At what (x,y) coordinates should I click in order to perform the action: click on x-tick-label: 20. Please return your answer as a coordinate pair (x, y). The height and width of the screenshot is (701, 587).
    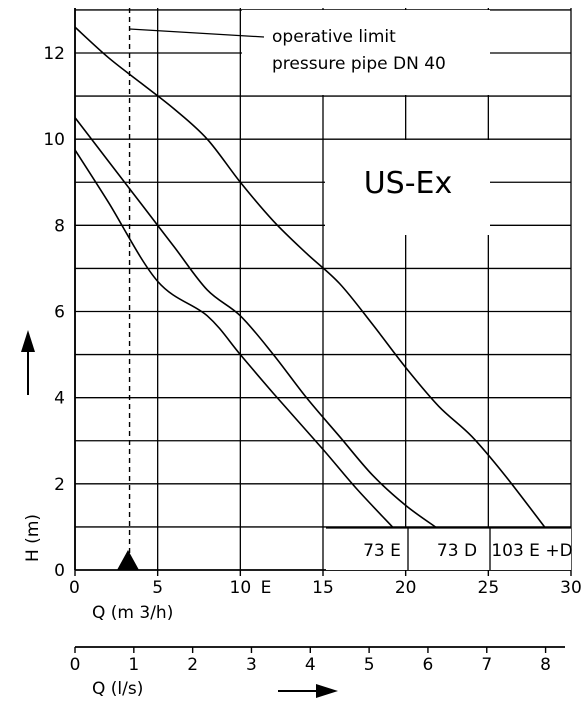
    Looking at the image, I should click on (406, 588).